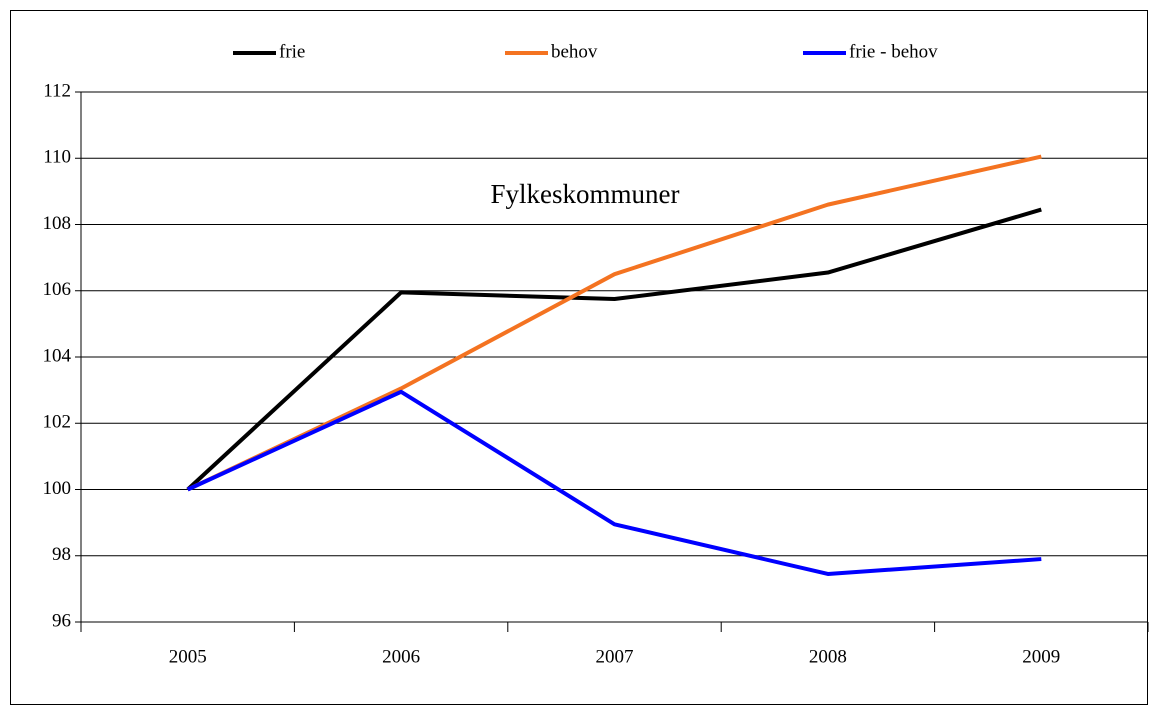 The height and width of the screenshot is (709, 1150). Describe the element at coordinates (188, 656) in the screenshot. I see `x-tick-label: 2005` at that location.